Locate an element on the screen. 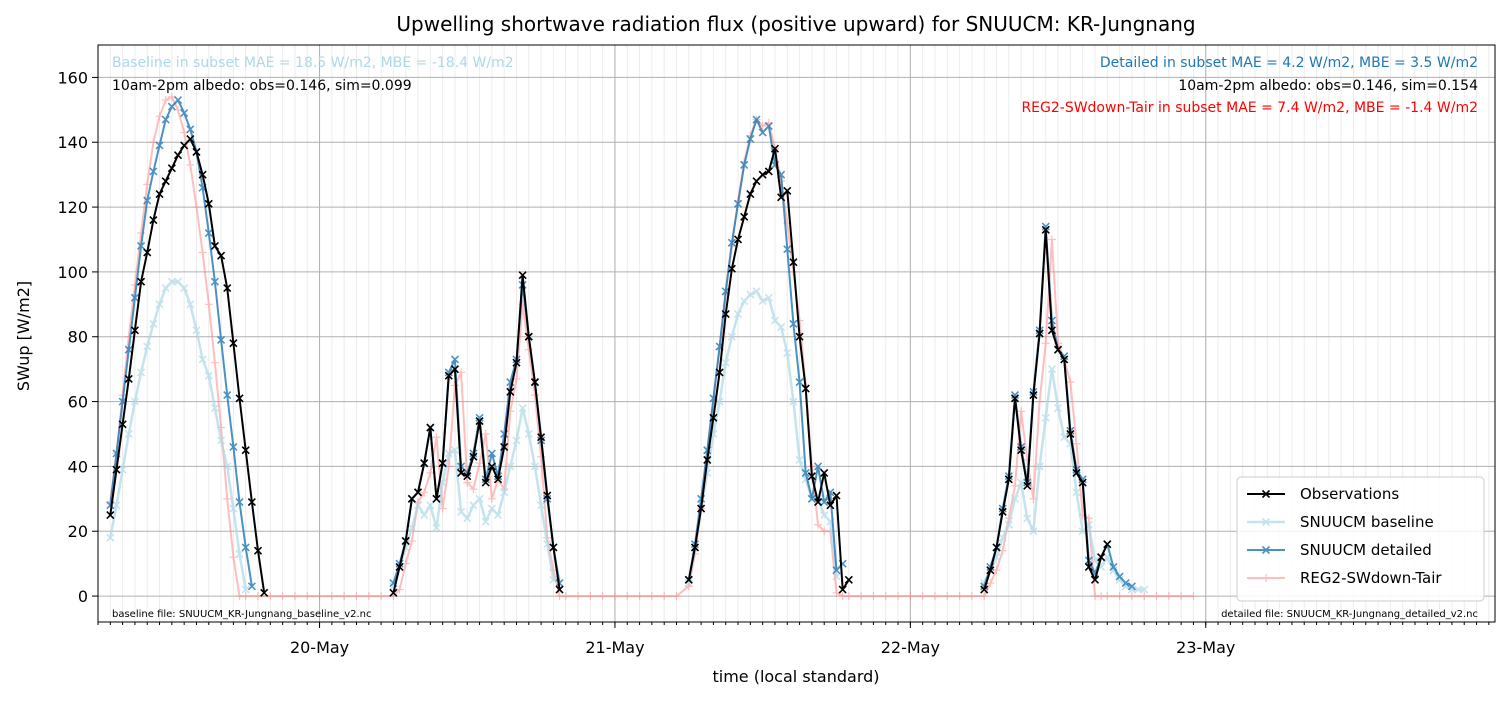  legend-label-observations: Observations is located at coordinates (1349, 494).